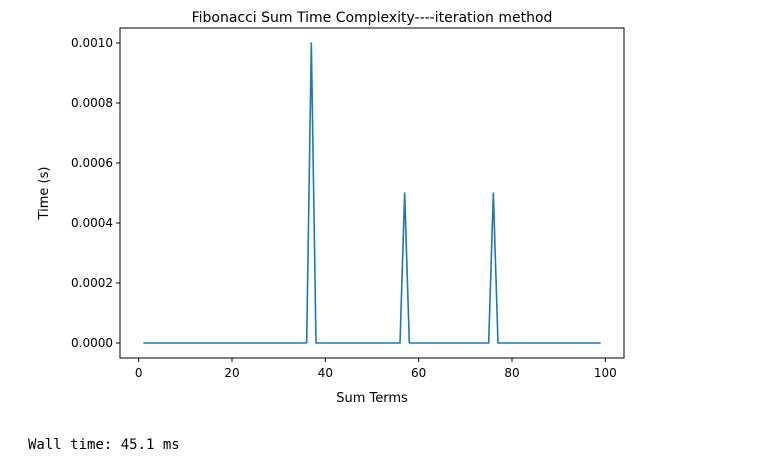 This screenshot has height=465, width=763. Describe the element at coordinates (92, 103) in the screenshot. I see `y-tick-label: 0.0008` at that location.